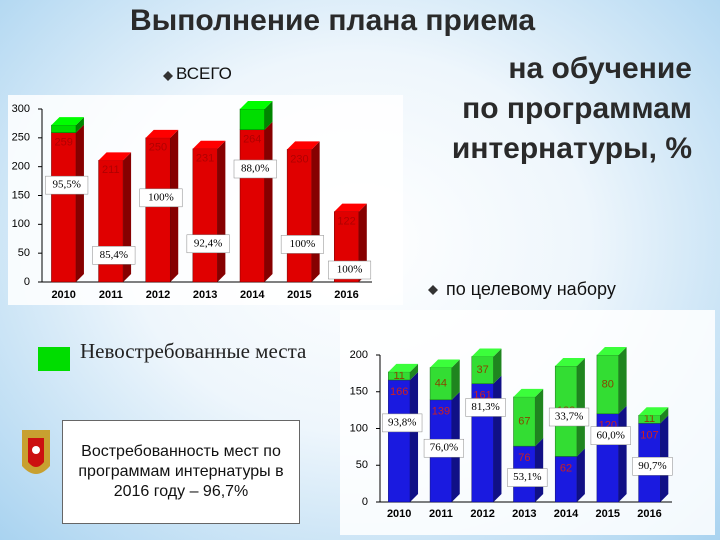 The image size is (720, 540). What do you see at coordinates (111, 295) in the screenshot?
I see `x-tick-label: 2011` at bounding box center [111, 295].